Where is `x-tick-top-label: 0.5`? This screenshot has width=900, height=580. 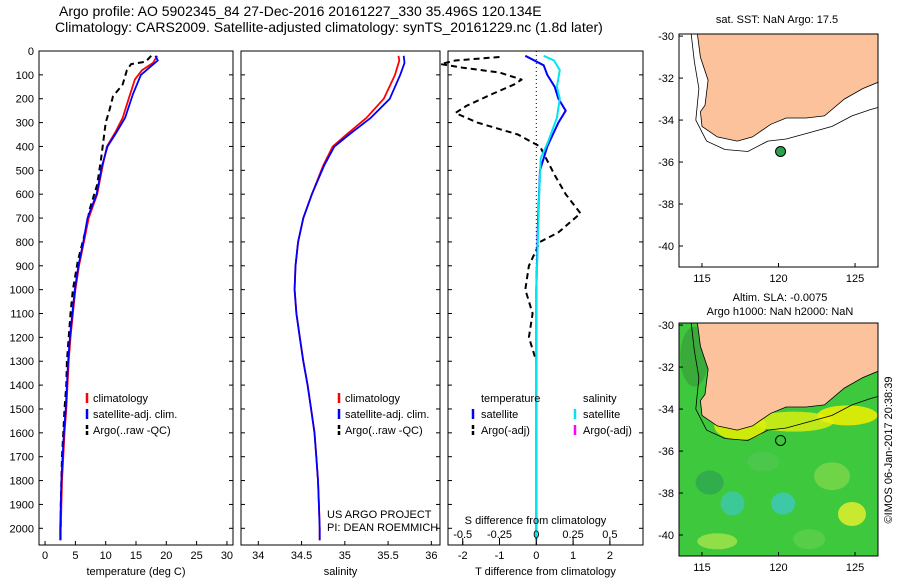 x-tick-top-label: 0.5 is located at coordinates (609, 535).